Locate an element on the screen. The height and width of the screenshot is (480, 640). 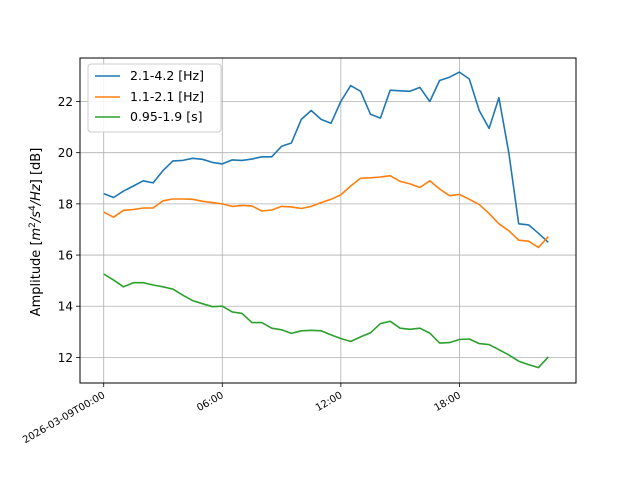
legend-label-series-1: 2.1-4.2 [Hz] is located at coordinates (167, 75).